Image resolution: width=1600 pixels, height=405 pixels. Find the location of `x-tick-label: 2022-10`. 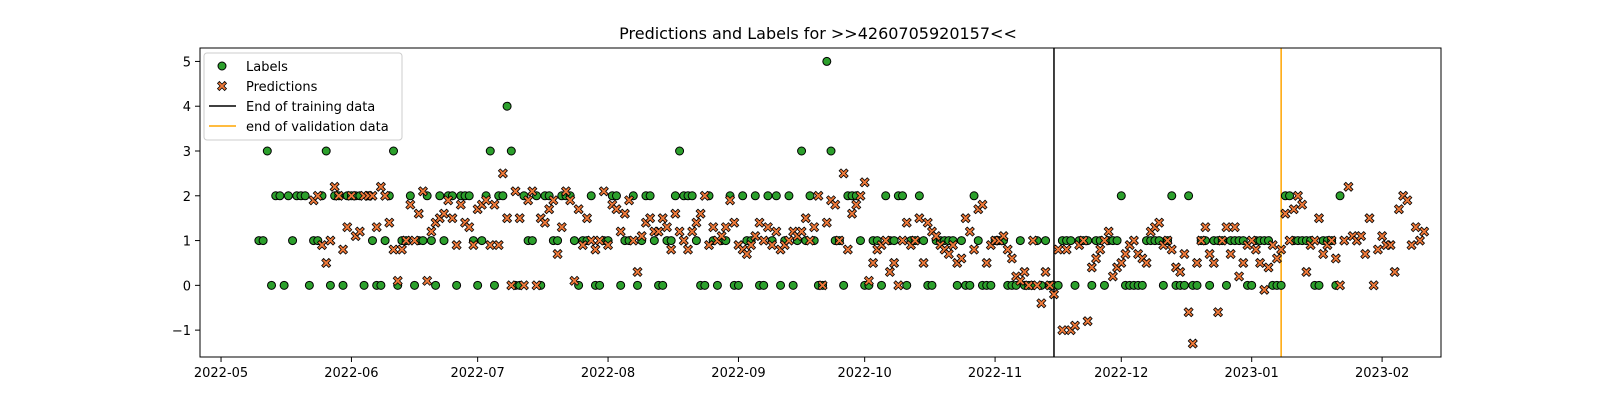

x-tick-label: 2022-10 is located at coordinates (865, 373).